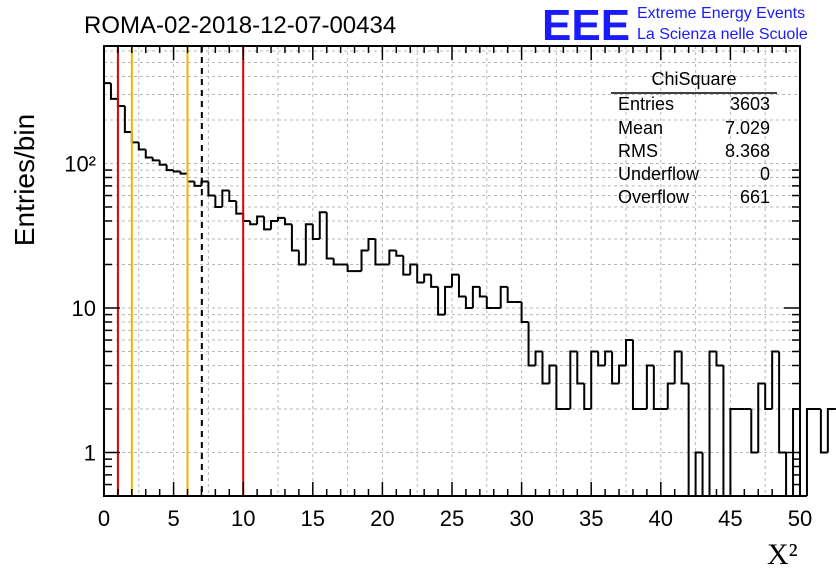 The height and width of the screenshot is (572, 836). I want to click on x-tick-label: 45, so click(730, 518).